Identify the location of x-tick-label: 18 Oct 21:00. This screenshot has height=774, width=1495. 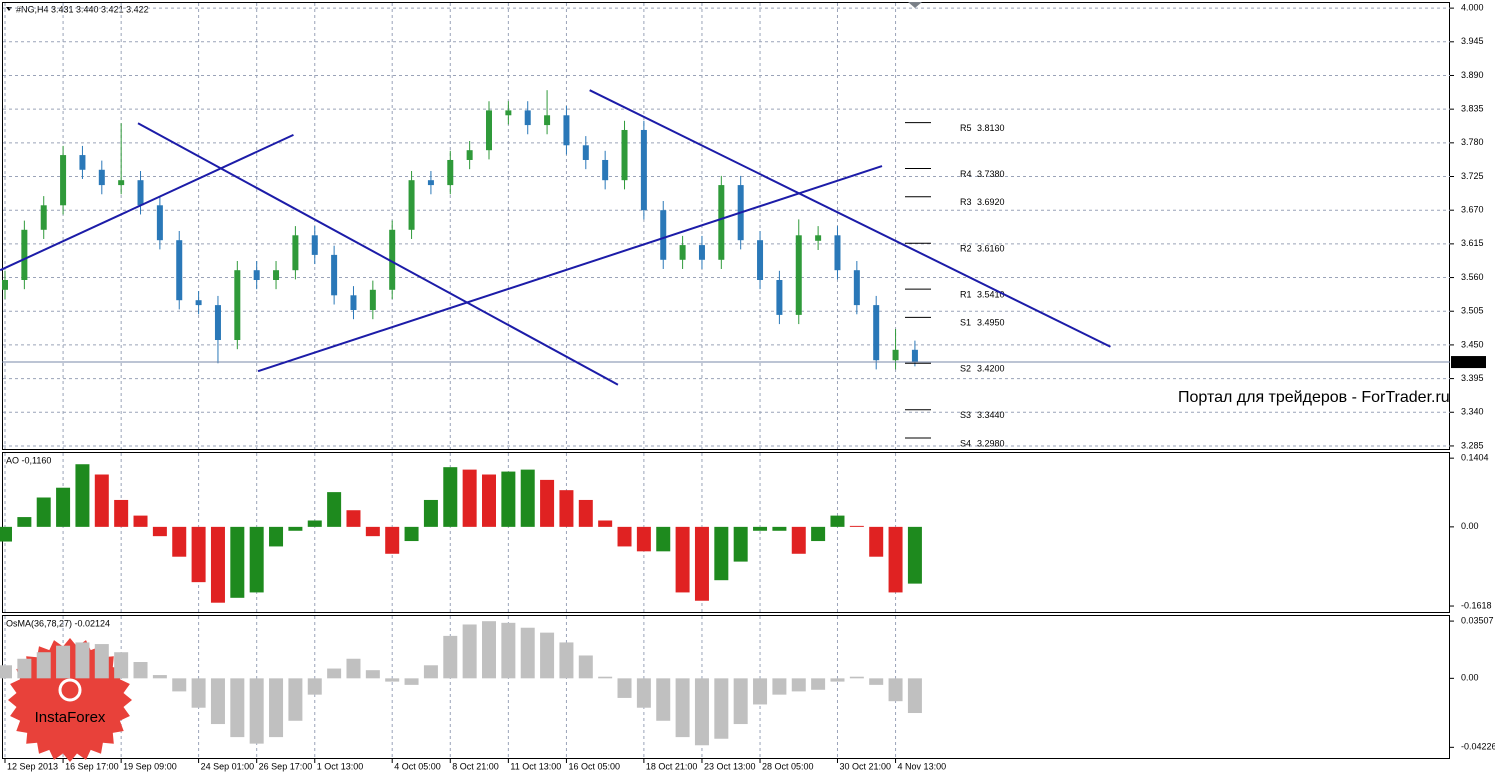
(672, 766).